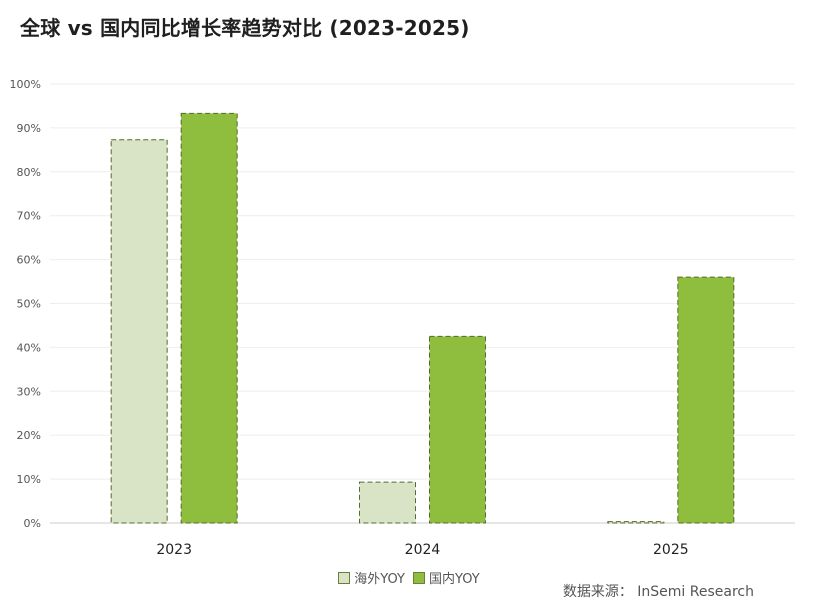 The image size is (818, 605). I want to click on y-tick-label: 40%, so click(29, 347).